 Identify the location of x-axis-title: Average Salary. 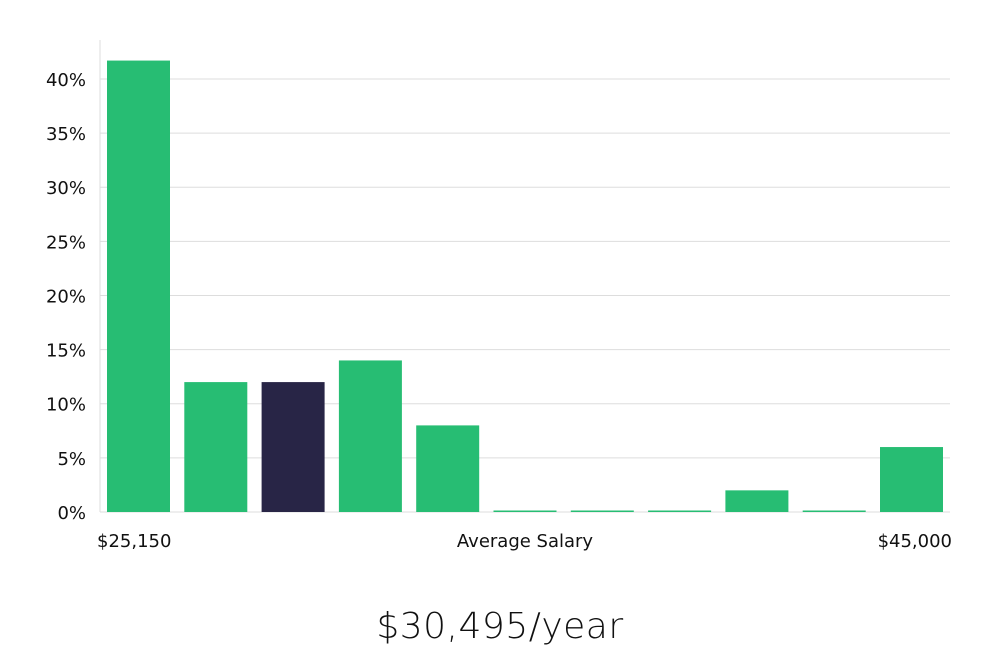
(525, 541).